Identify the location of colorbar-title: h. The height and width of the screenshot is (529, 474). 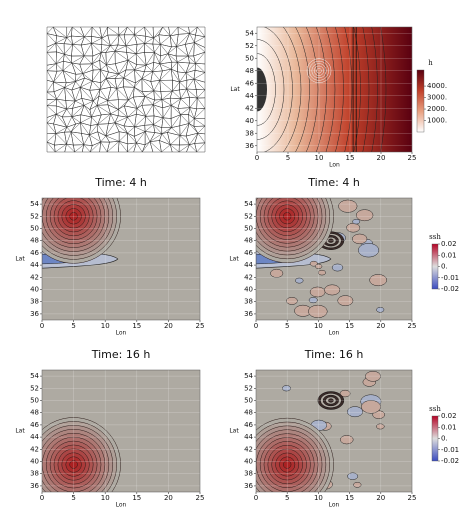
(430, 63).